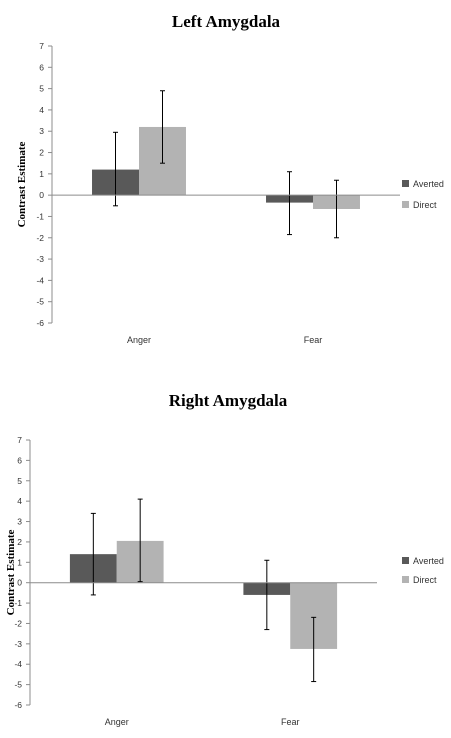 This screenshot has height=738, width=451. I want to click on chart-title: Left Amygdala, so click(226, 21).